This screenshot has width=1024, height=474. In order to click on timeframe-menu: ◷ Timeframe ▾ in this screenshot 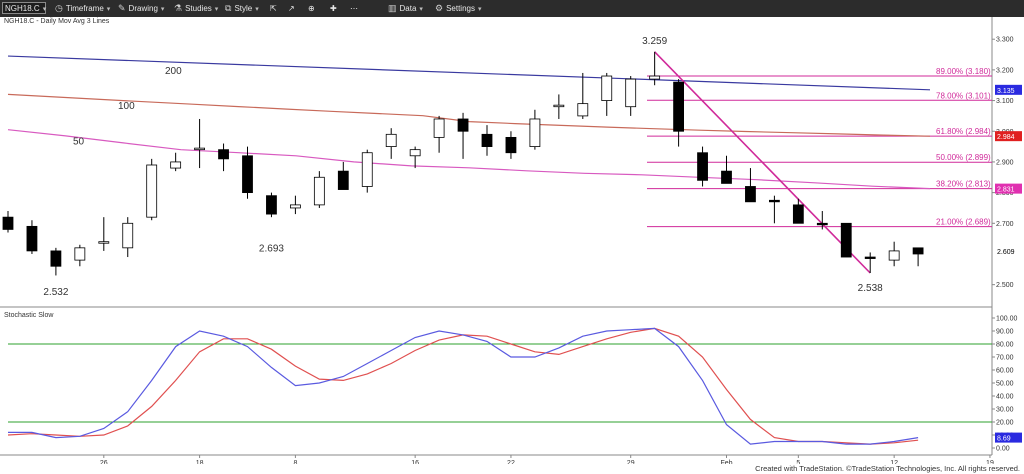, I will do `click(82, 8)`.